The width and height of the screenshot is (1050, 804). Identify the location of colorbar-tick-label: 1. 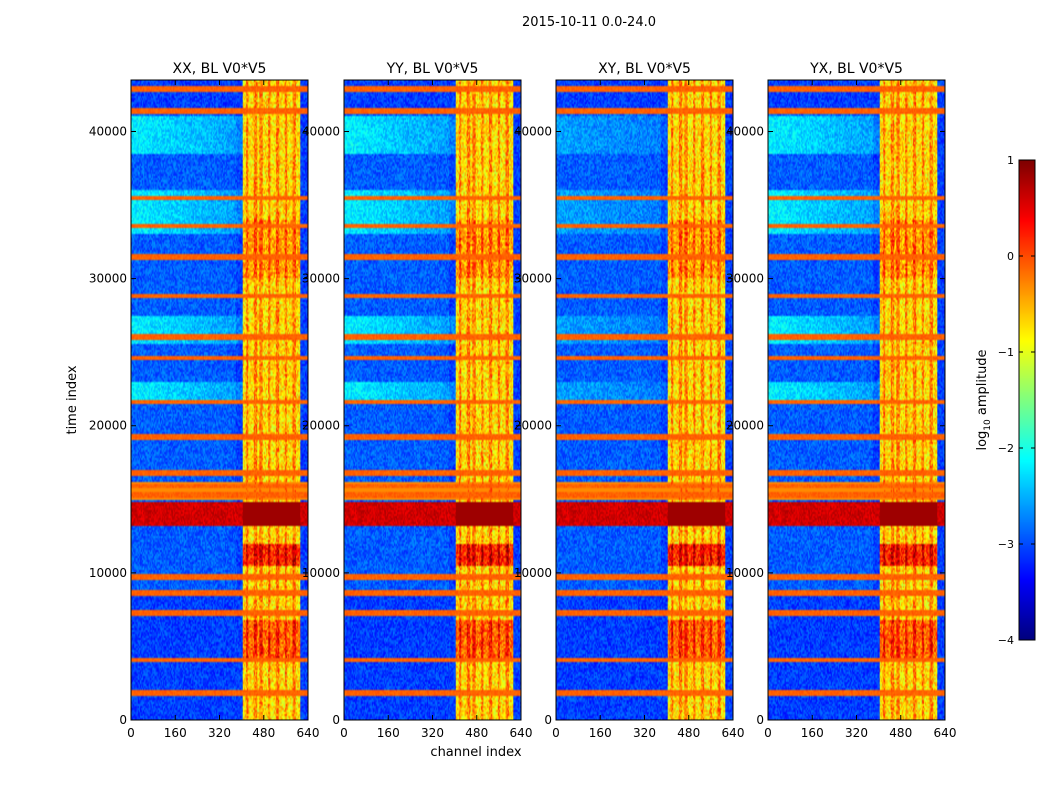
(1010, 160).